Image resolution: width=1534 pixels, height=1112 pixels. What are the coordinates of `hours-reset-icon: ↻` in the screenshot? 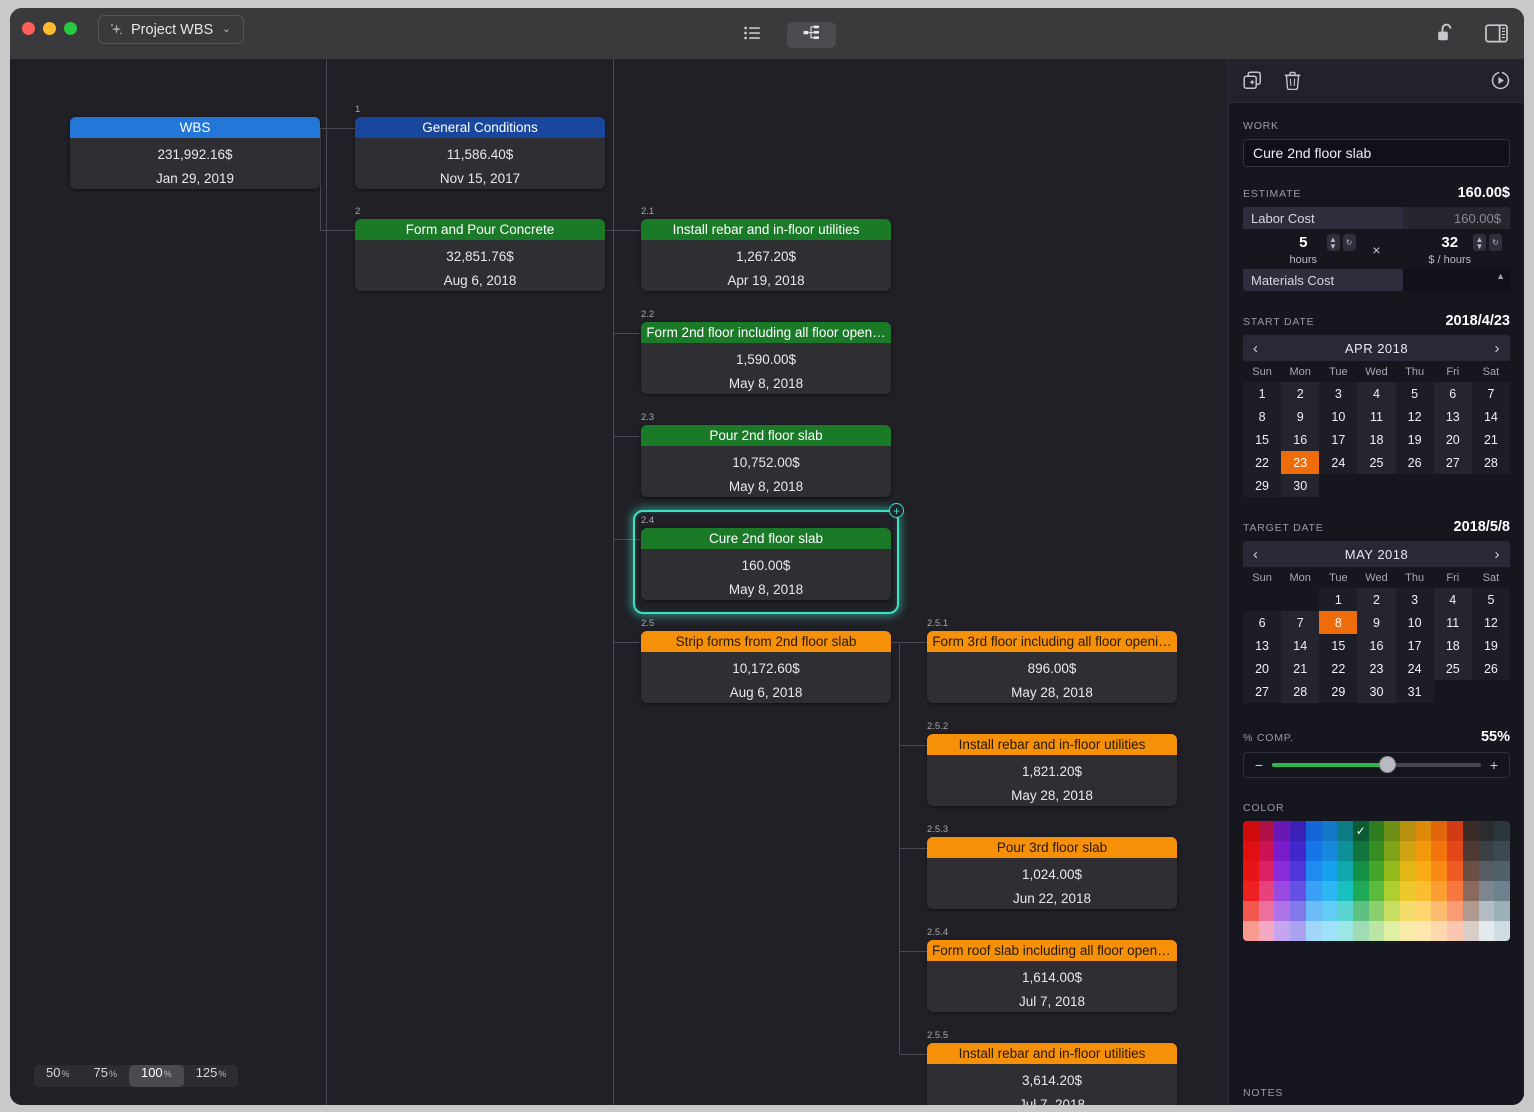 It's located at (1349, 242).